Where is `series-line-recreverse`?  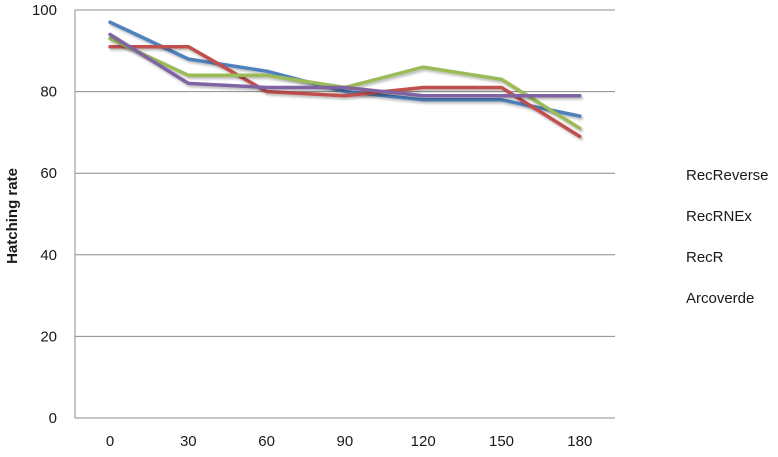
series-line-recreverse is located at coordinates (345, 69).